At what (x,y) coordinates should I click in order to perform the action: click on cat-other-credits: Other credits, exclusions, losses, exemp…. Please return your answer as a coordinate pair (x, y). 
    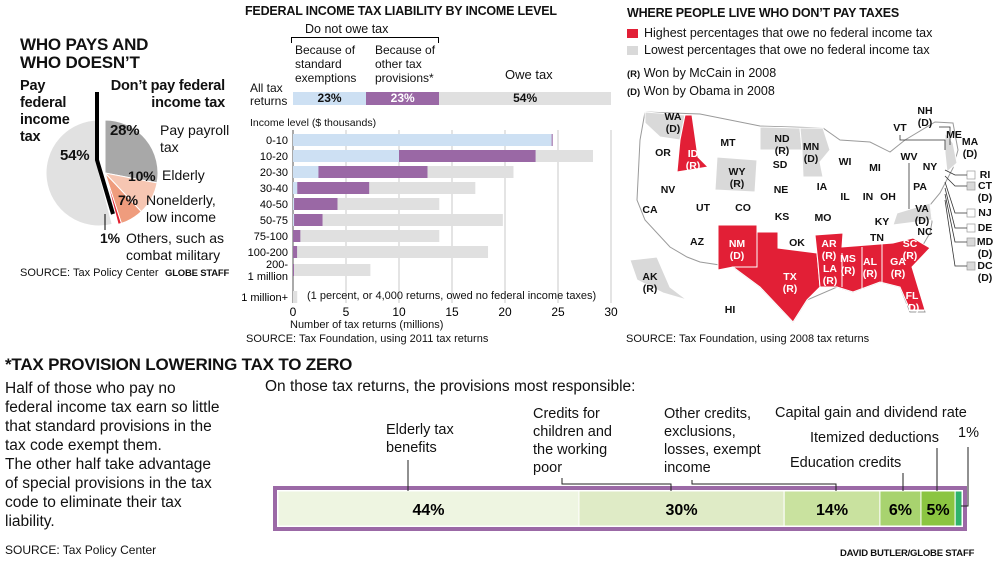
    Looking at the image, I should click on (712, 441).